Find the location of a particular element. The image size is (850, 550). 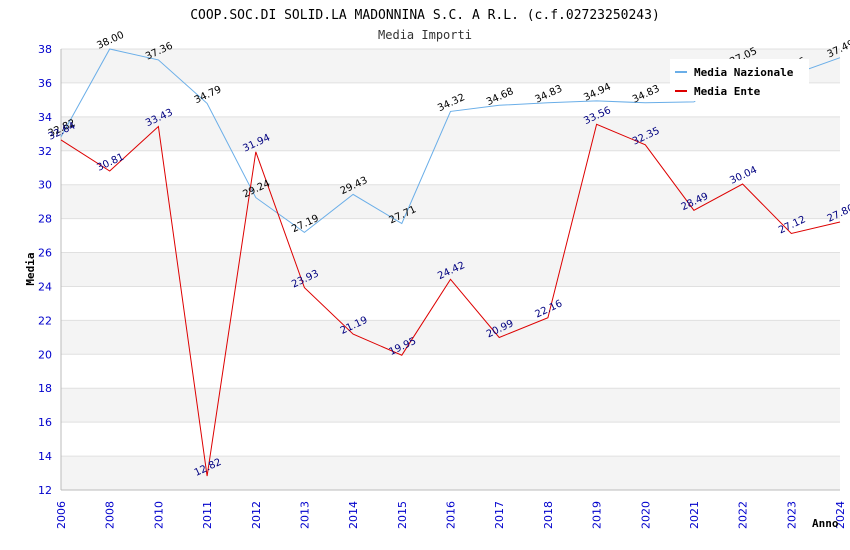

y-tick-label: 36 is located at coordinates (45, 83).